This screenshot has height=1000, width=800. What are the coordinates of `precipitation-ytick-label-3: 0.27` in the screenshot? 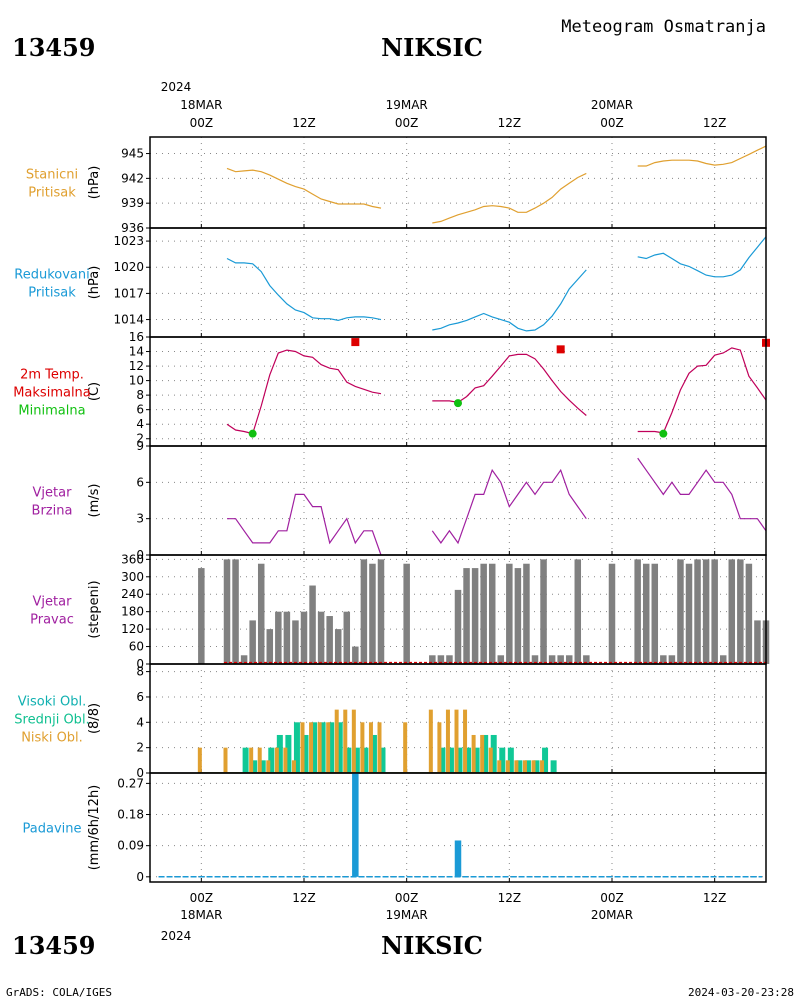 It's located at (130, 783).